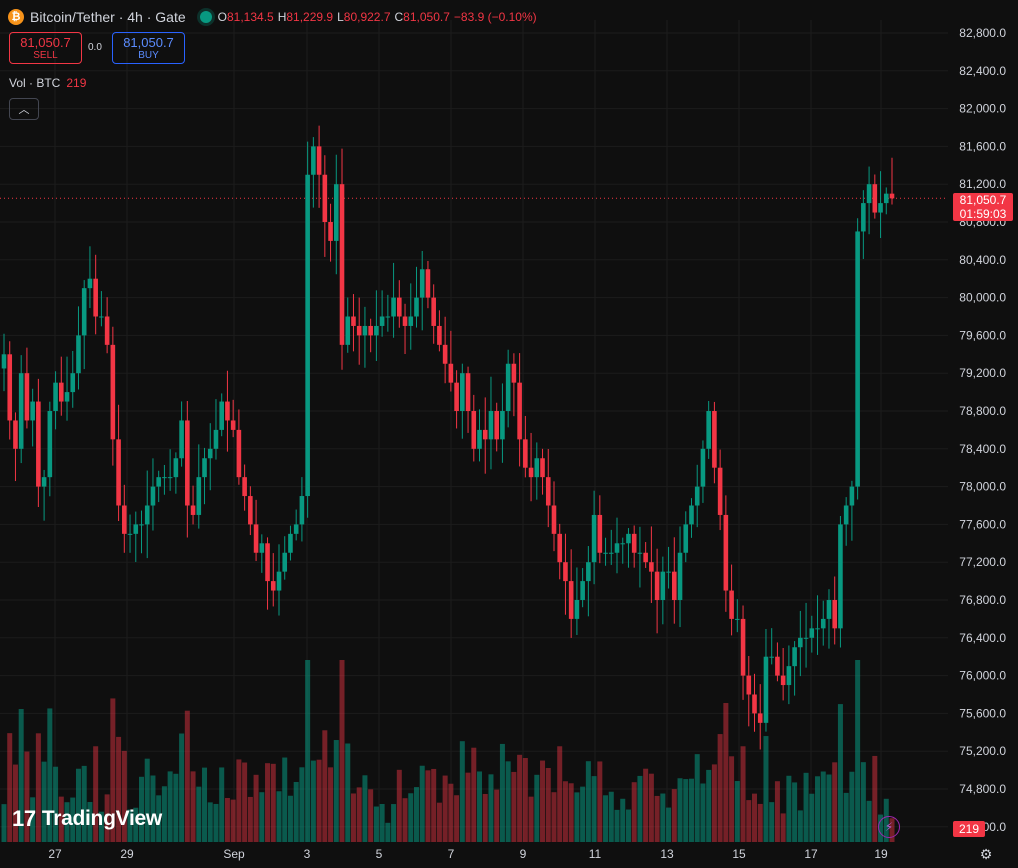  Describe the element at coordinates (811, 854) in the screenshot. I see `time-tick-label: 17` at that location.